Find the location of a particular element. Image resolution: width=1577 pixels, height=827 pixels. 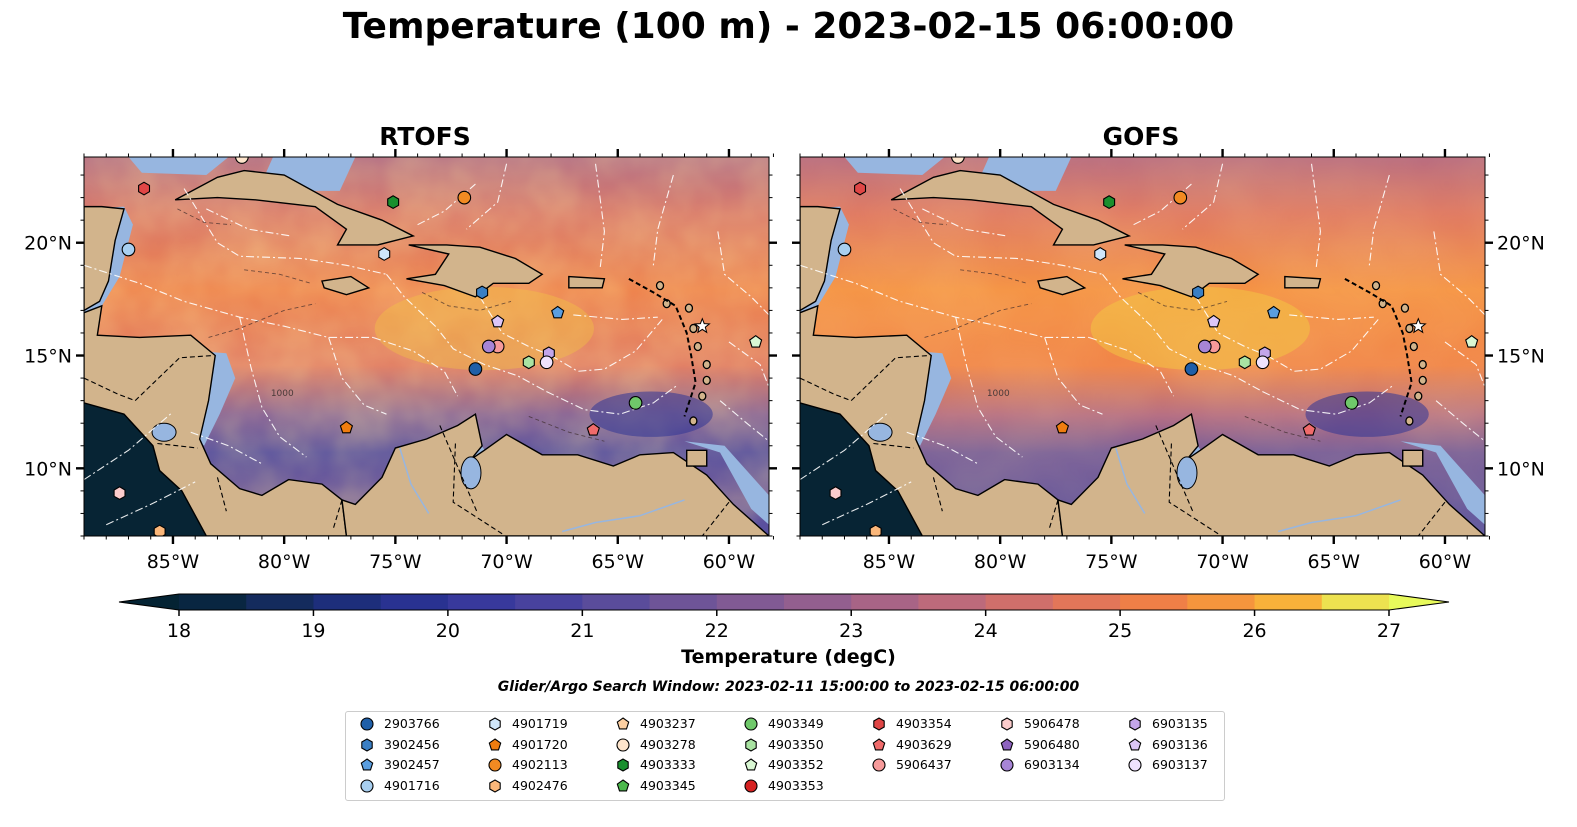

legend-item-label: 5906480 is located at coordinates (1052, 744).